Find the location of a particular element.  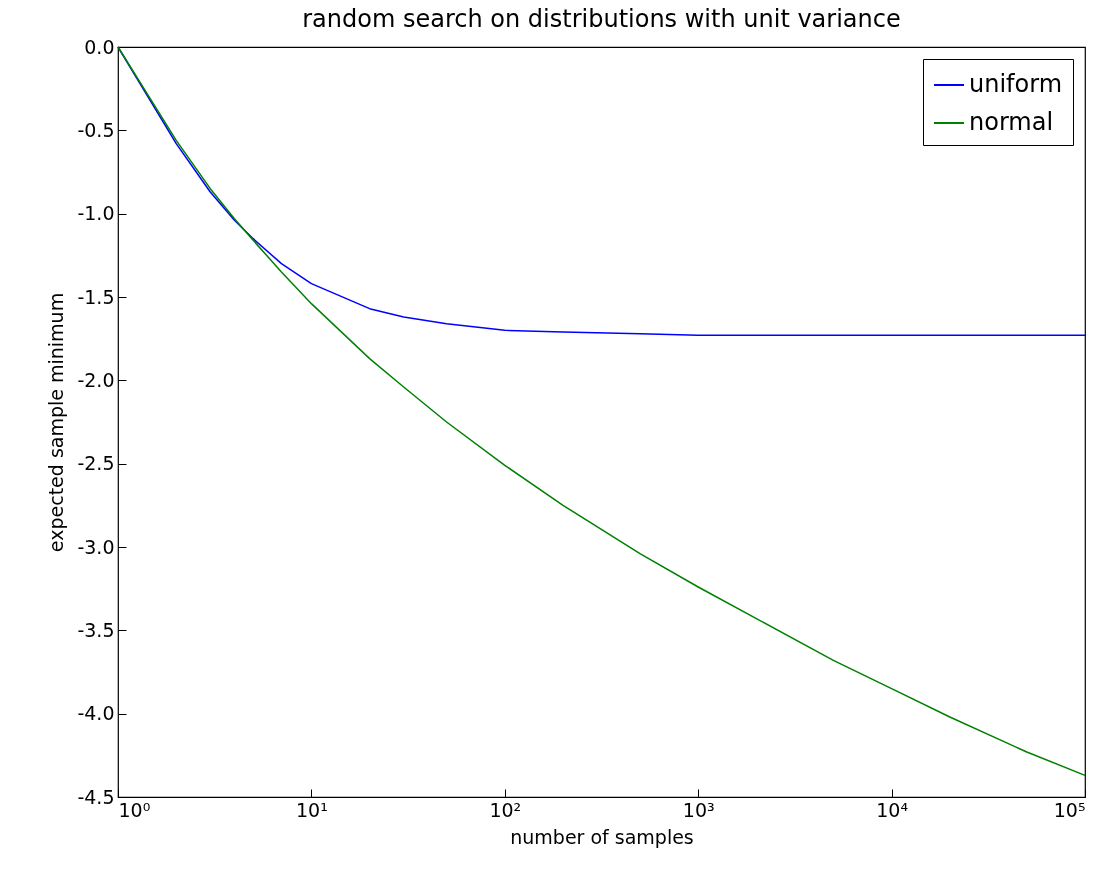

x-tick-label: 10¹ is located at coordinates (312, 809).